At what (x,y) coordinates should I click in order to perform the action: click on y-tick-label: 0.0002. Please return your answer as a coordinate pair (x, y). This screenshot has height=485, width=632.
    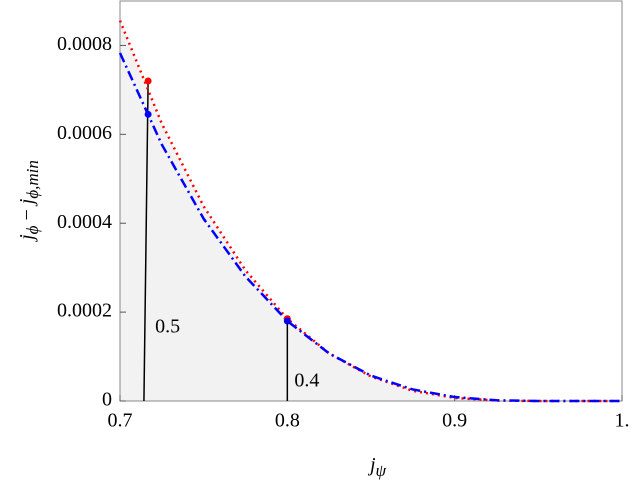
    Looking at the image, I should click on (84, 311).